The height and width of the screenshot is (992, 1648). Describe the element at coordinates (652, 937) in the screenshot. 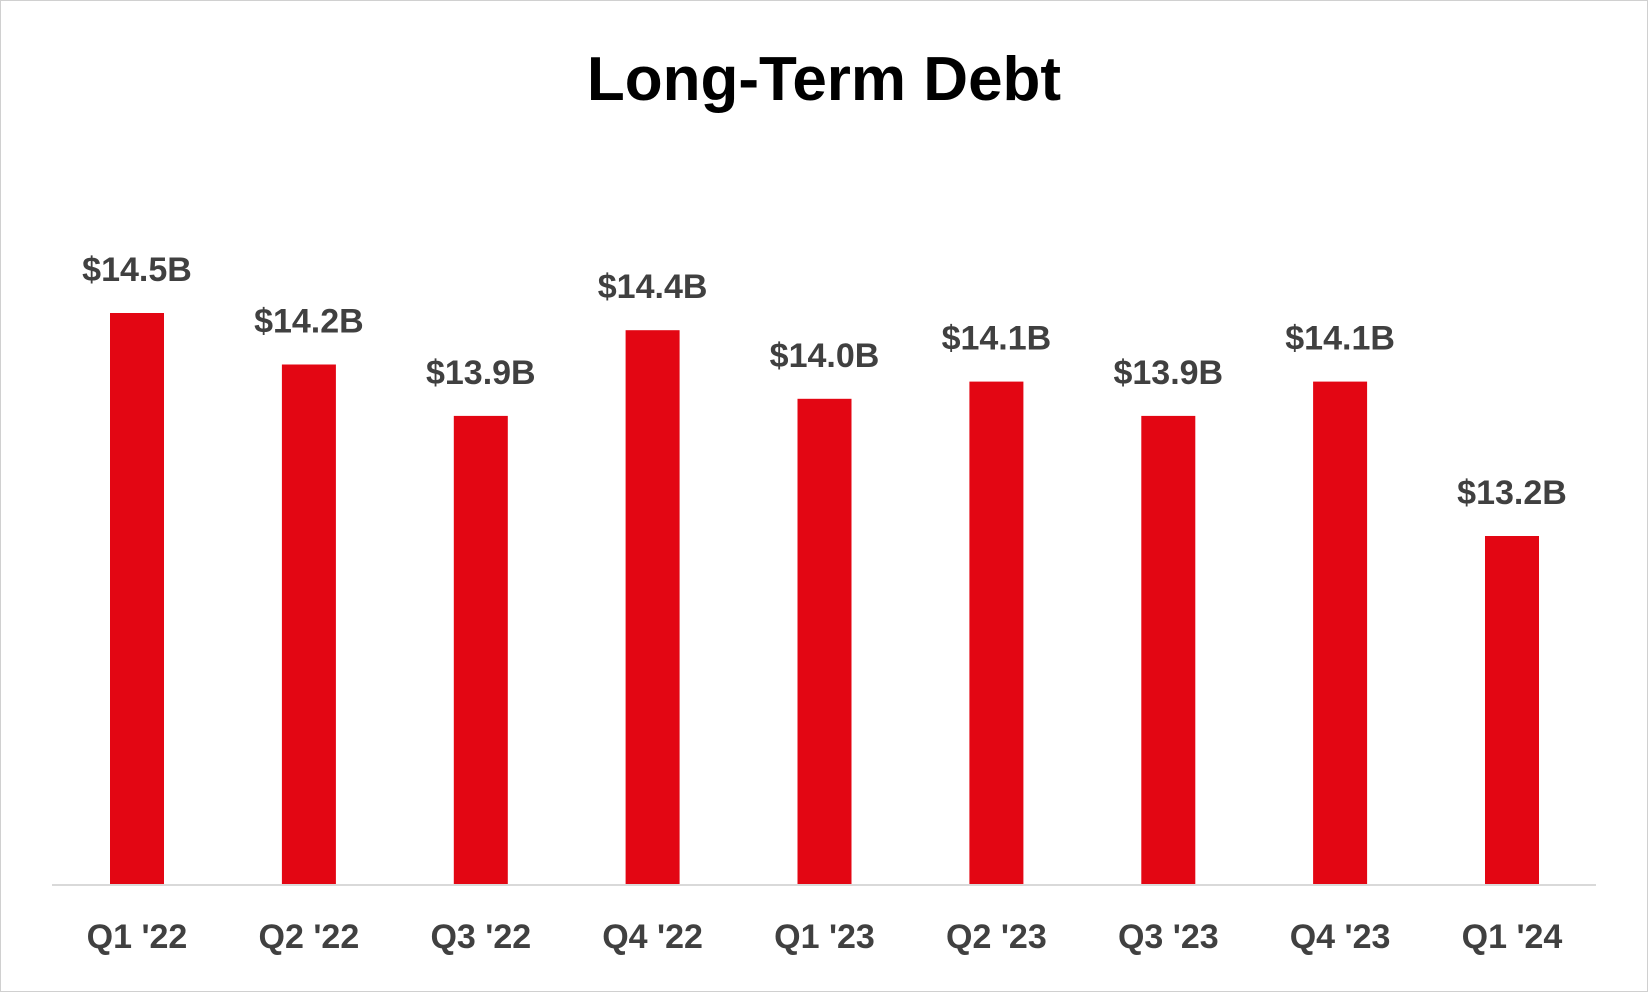

I see `x-tick-label: Q4 '22` at that location.